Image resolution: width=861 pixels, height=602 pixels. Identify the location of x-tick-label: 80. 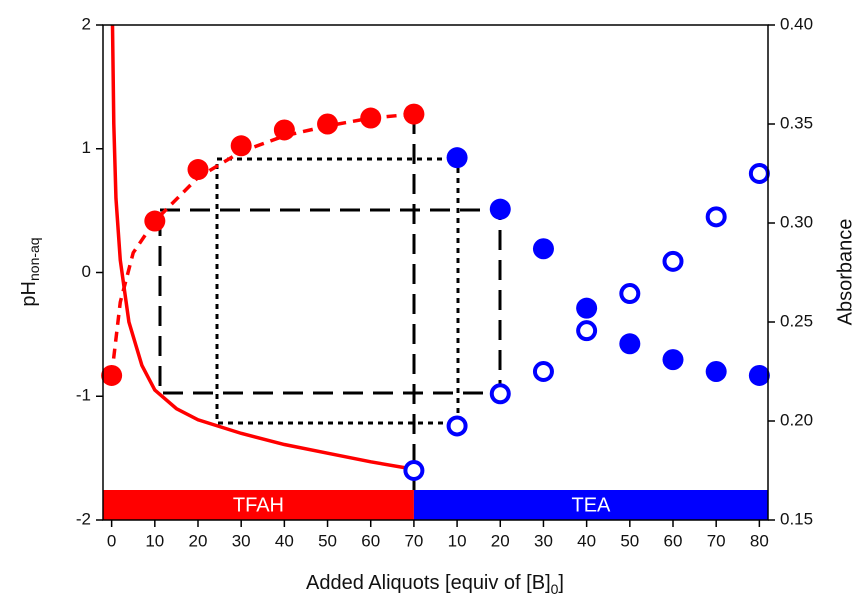
(759, 540).